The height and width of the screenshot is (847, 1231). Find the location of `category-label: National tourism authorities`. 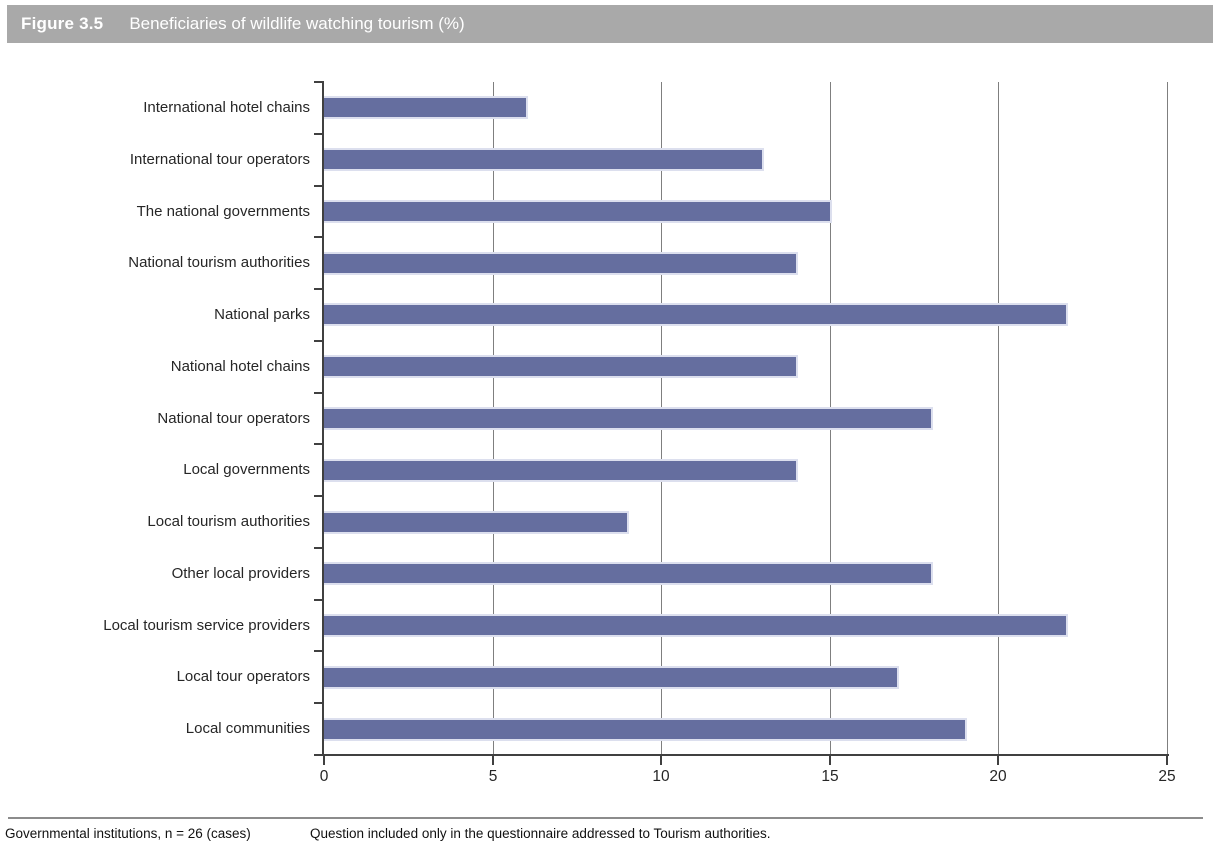

category-label: National tourism authorities is located at coordinates (219, 263).